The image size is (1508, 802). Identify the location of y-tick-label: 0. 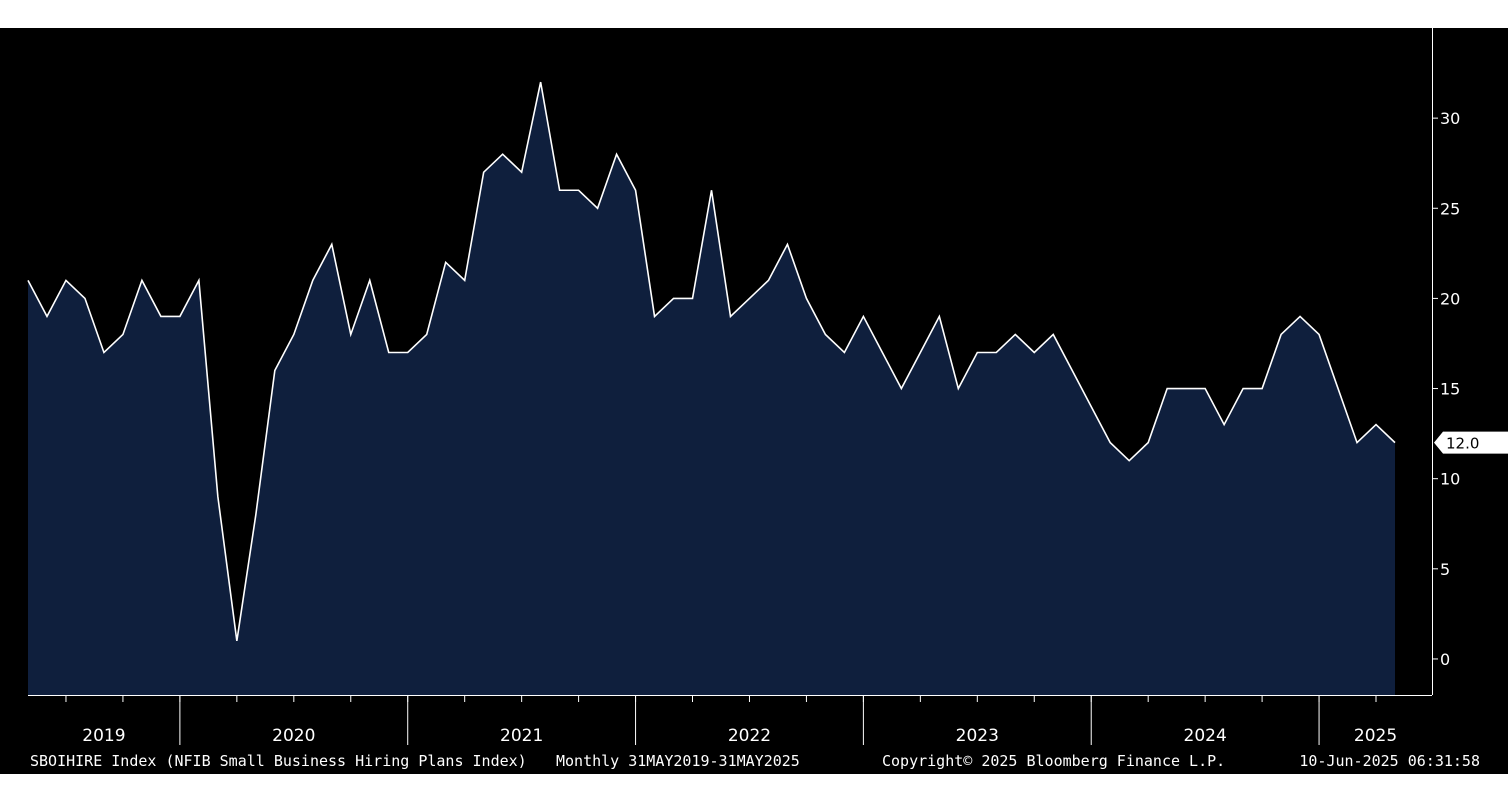
(1445, 659).